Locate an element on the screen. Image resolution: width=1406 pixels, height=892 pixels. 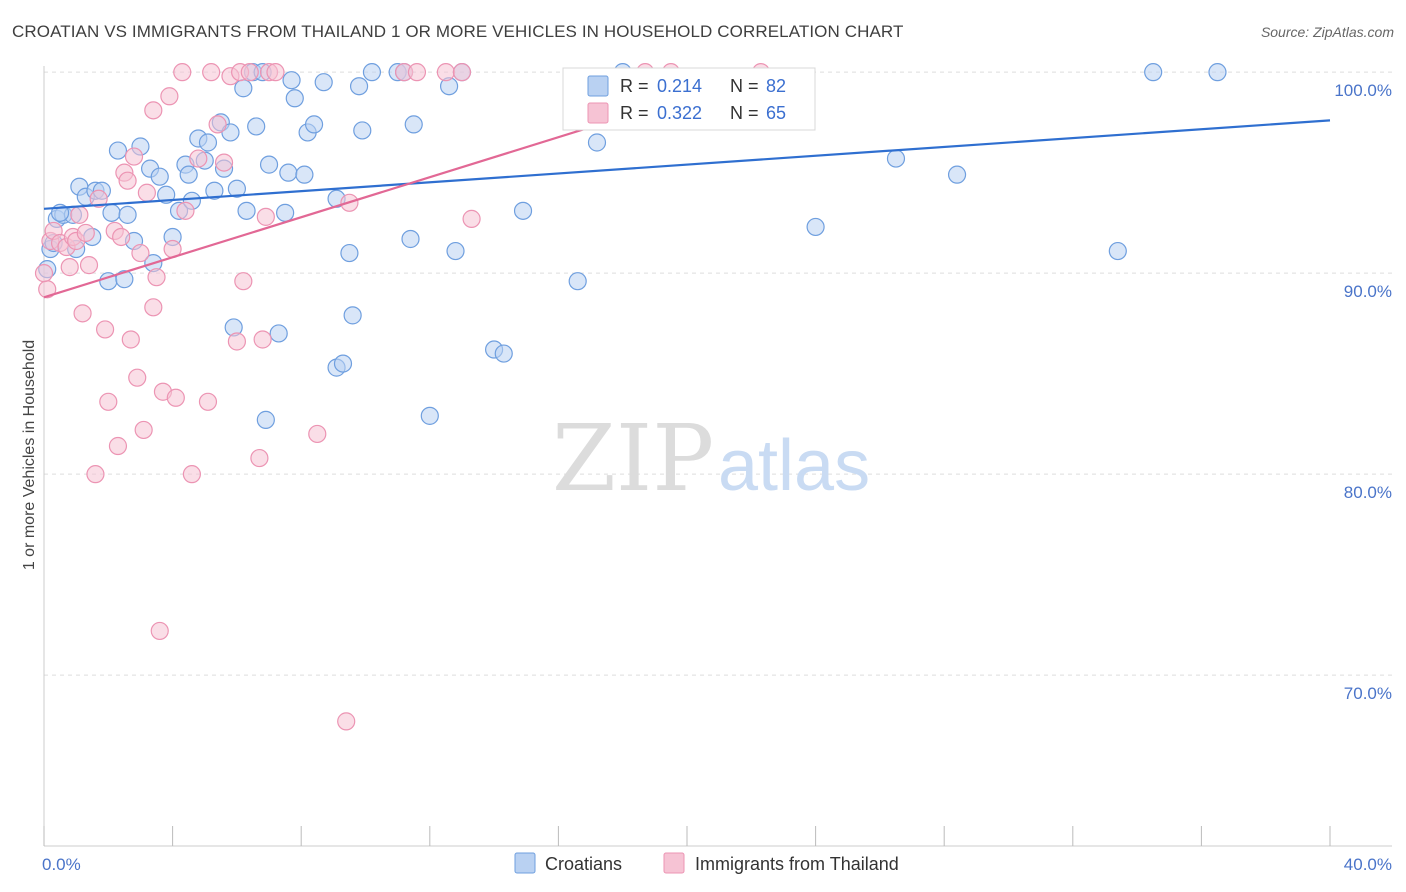
legend-n-label-0: N = is located at coordinates (744, 86).